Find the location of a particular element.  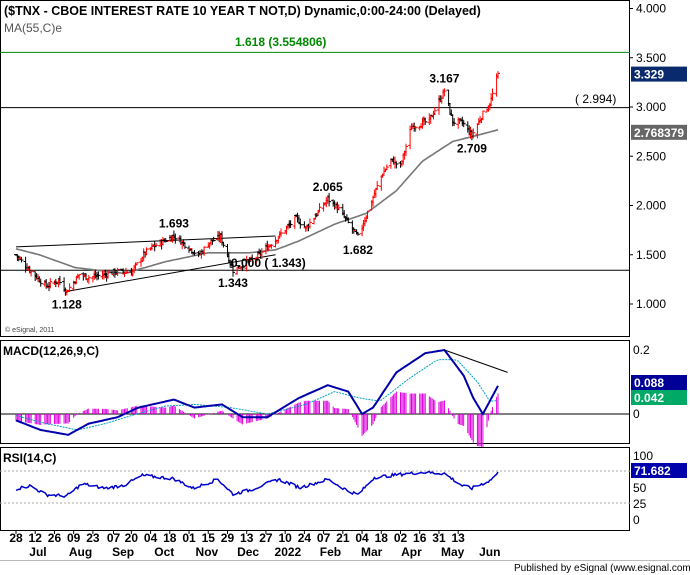

rsi-axis-tick: 50 is located at coordinates (640, 488).